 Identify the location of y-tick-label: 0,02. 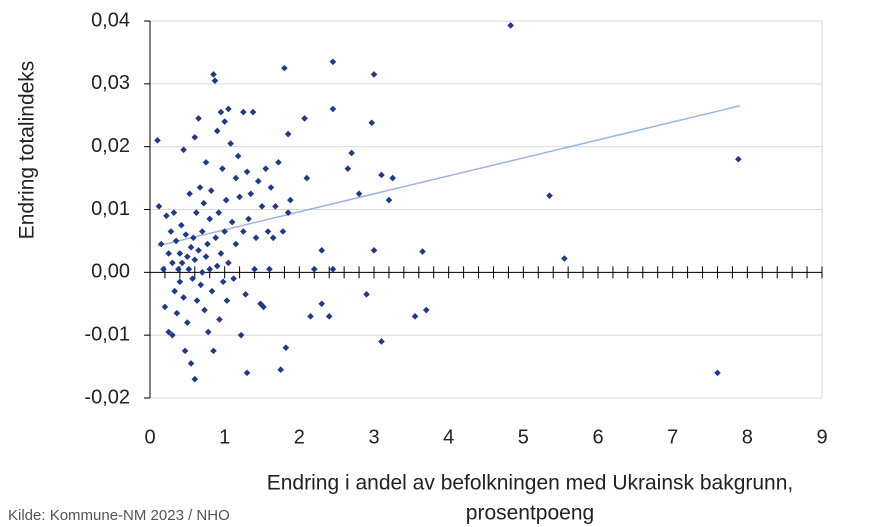
(110, 146).